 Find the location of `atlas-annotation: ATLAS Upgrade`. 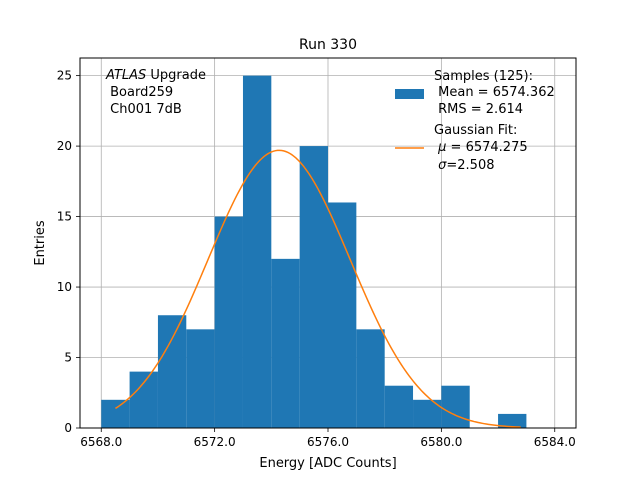

atlas-annotation: ATLAS Upgrade is located at coordinates (155, 75).